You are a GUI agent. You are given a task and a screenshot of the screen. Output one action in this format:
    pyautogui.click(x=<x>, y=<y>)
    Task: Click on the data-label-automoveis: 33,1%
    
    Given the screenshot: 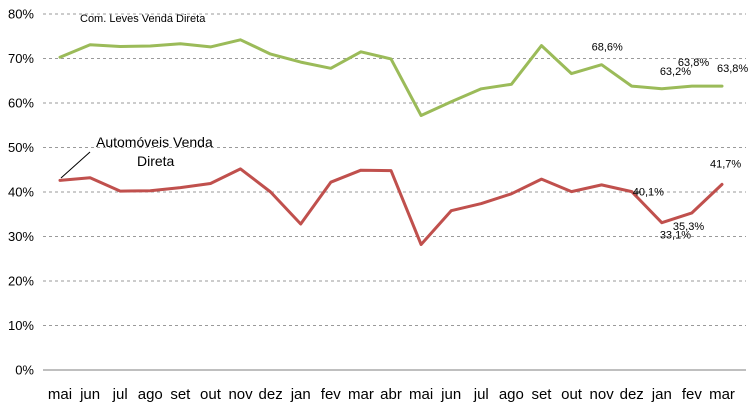 What is the action you would take?
    pyautogui.click(x=675, y=236)
    